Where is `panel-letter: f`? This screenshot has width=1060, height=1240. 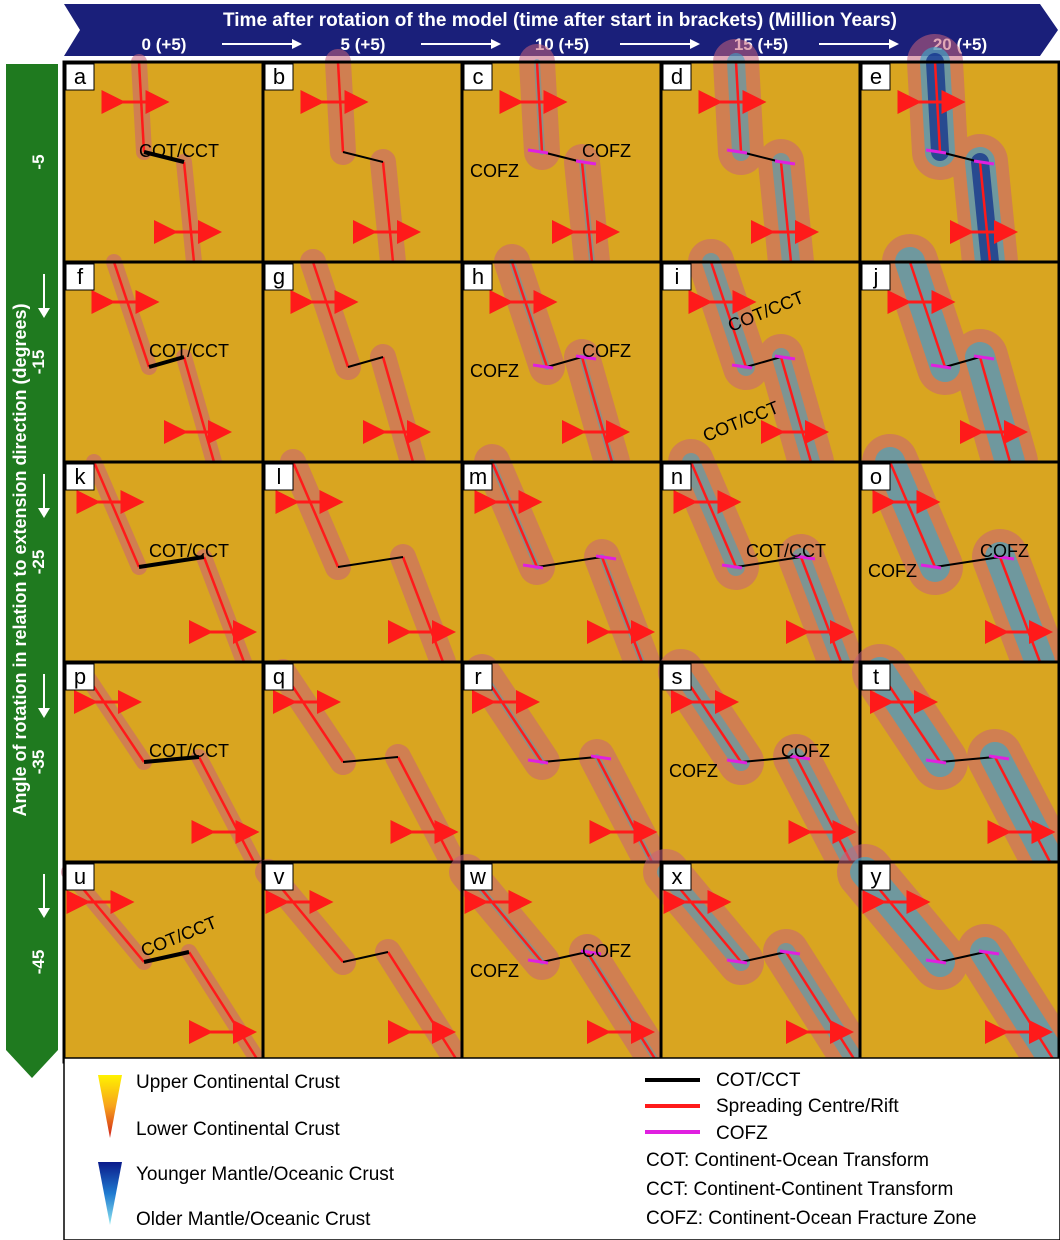
panel-letter: f is located at coordinates (80, 276).